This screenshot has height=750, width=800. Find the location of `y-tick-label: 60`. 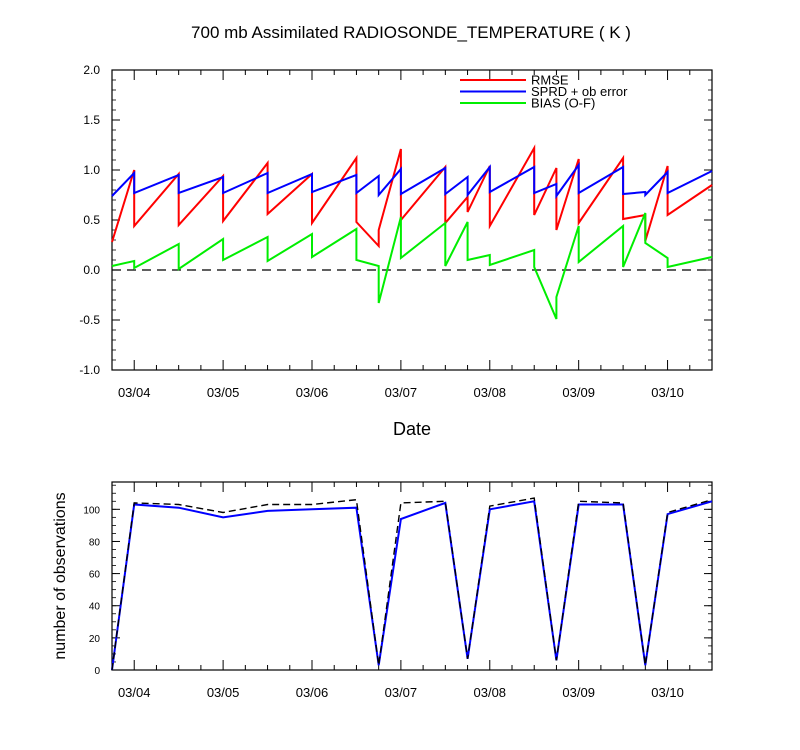

y-tick-label: 60 is located at coordinates (95, 575).